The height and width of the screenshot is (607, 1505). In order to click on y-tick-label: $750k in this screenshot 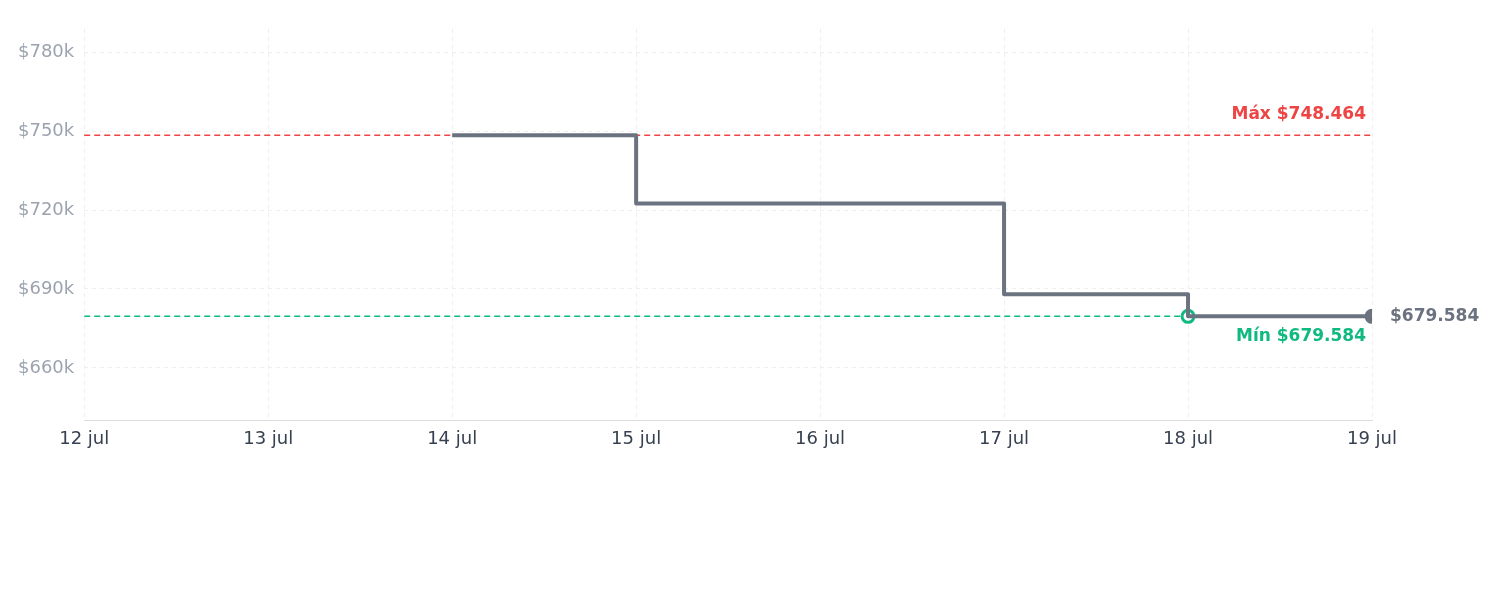, I will do `click(46, 129)`.